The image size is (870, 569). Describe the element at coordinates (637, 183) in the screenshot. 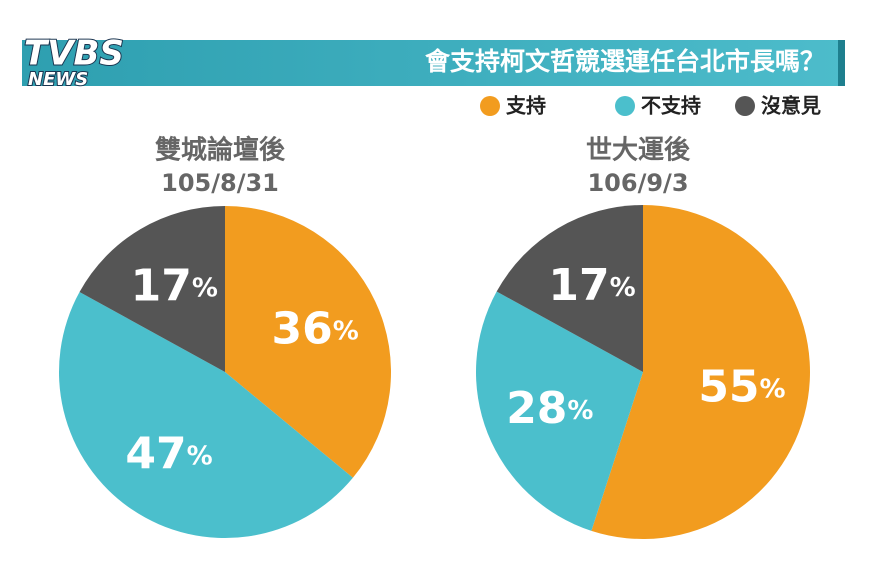

I see `pie-subtitle: 106/9/3` at that location.